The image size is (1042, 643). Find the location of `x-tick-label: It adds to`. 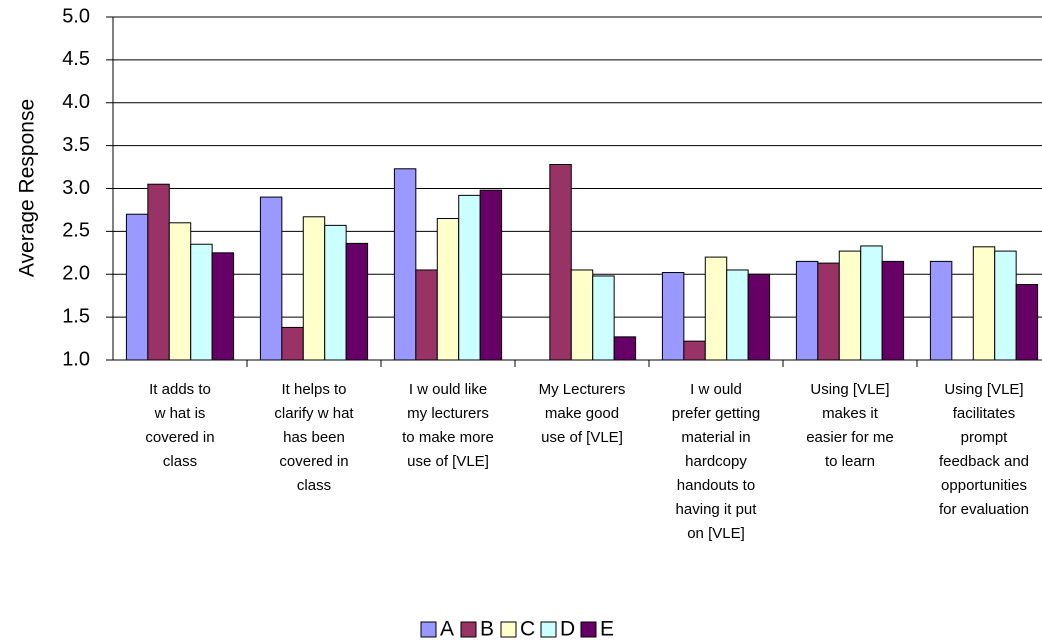

x-tick-label: It adds to is located at coordinates (180, 389).